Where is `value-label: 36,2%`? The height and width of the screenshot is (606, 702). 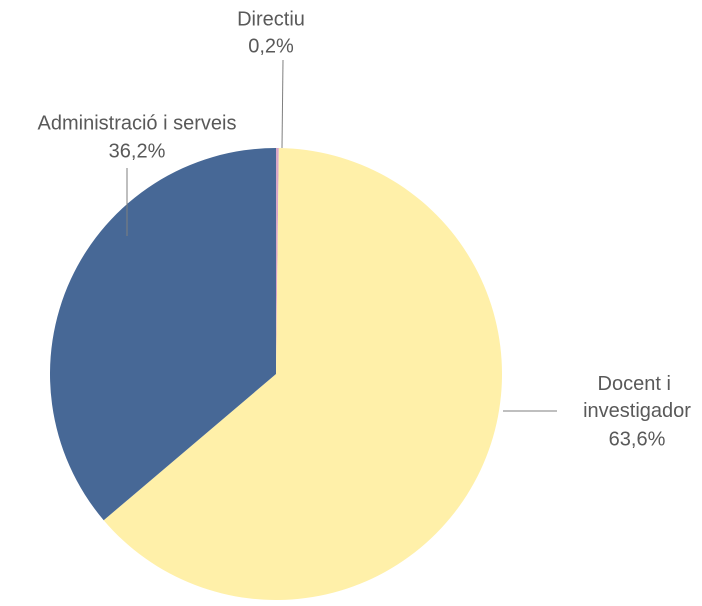
value-label: 36,2% is located at coordinates (137, 151).